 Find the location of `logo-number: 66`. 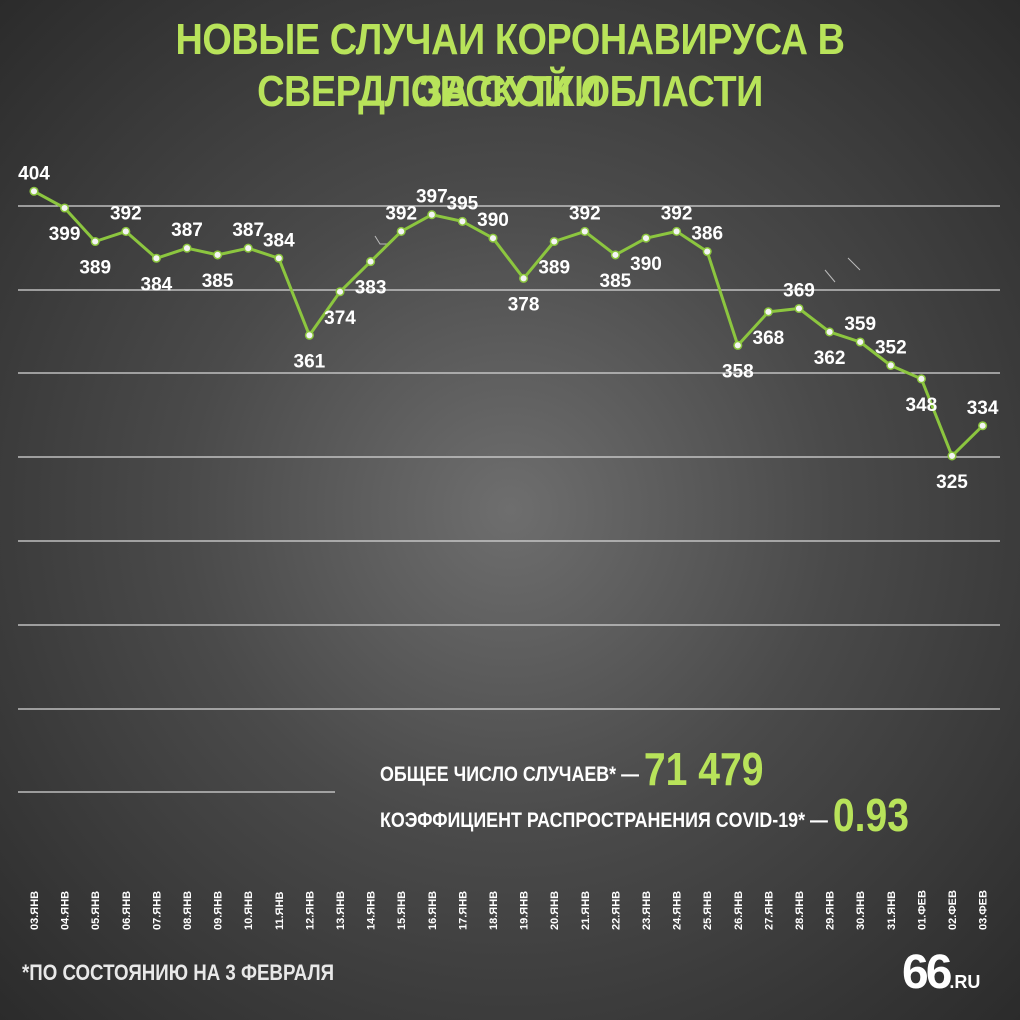

logo-number: 66 is located at coordinates (927, 972).